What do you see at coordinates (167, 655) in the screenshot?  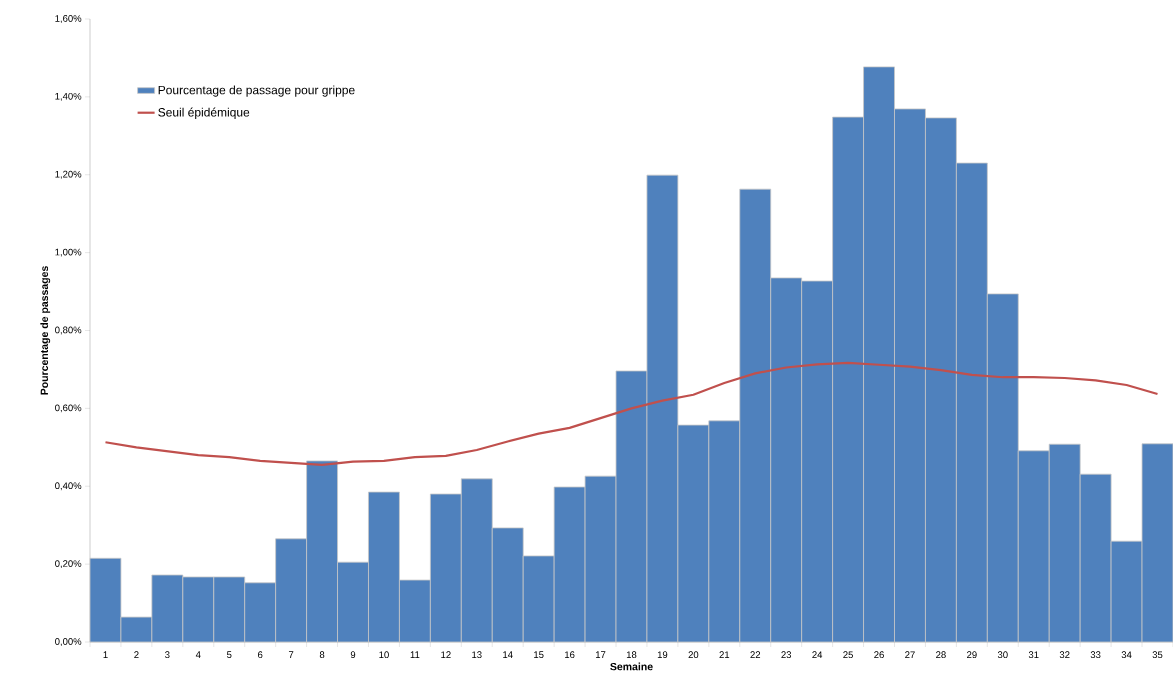 I see `x-tick-label: 3` at bounding box center [167, 655].